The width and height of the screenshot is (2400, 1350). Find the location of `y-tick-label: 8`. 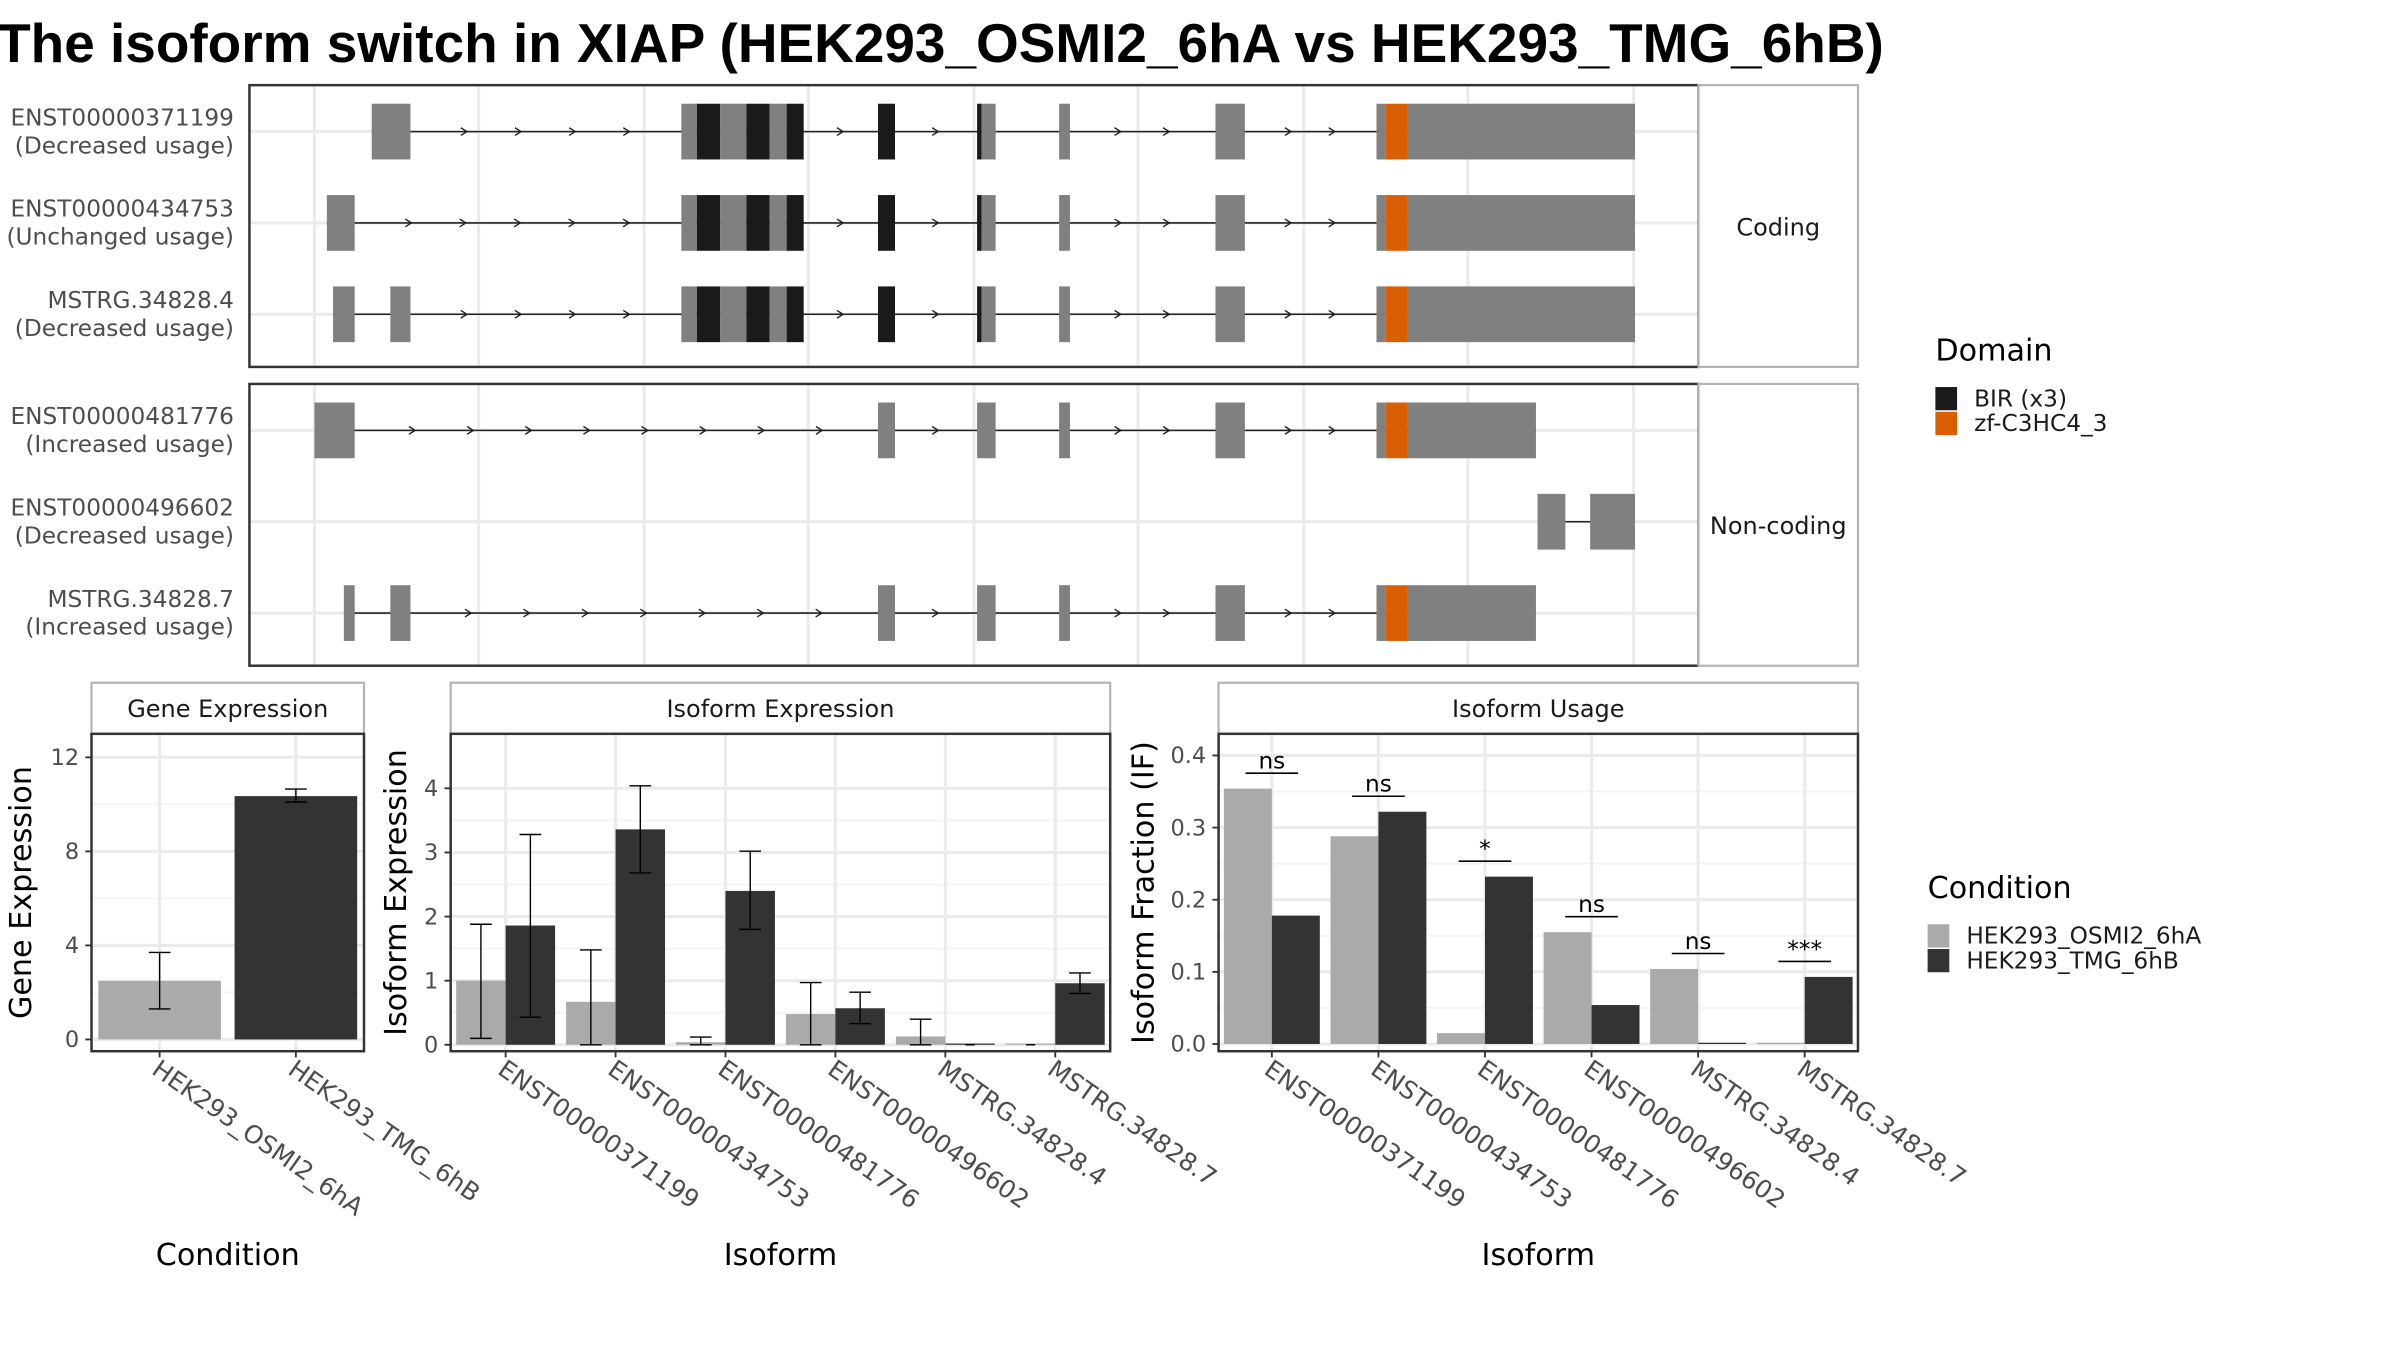

y-tick-label: 8 is located at coordinates (72, 852).